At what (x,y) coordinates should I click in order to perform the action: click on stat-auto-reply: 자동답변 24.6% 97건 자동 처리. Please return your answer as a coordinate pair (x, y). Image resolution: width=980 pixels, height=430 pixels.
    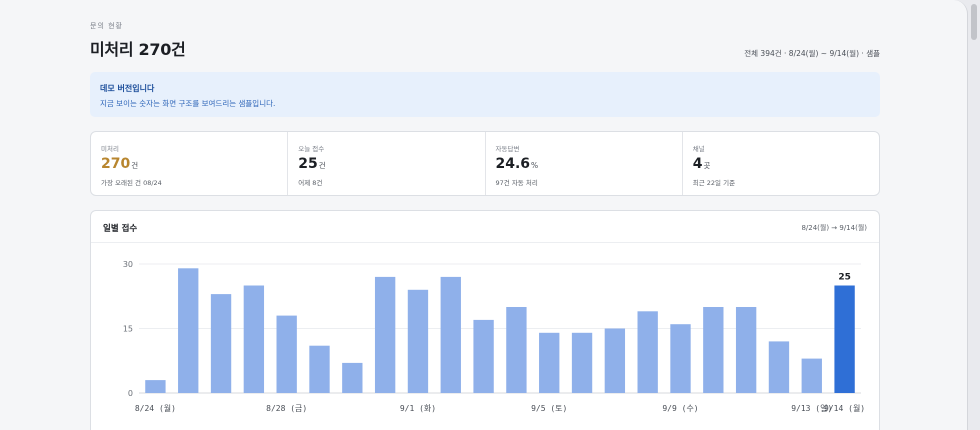
    Looking at the image, I should click on (584, 163).